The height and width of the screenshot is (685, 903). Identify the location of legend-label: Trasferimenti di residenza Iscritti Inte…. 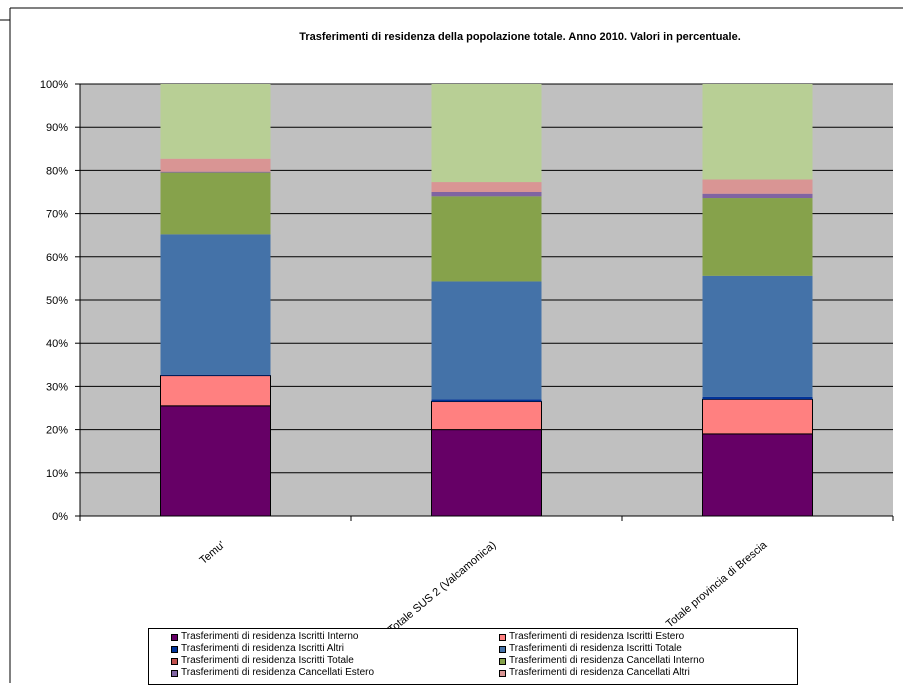
(270, 636).